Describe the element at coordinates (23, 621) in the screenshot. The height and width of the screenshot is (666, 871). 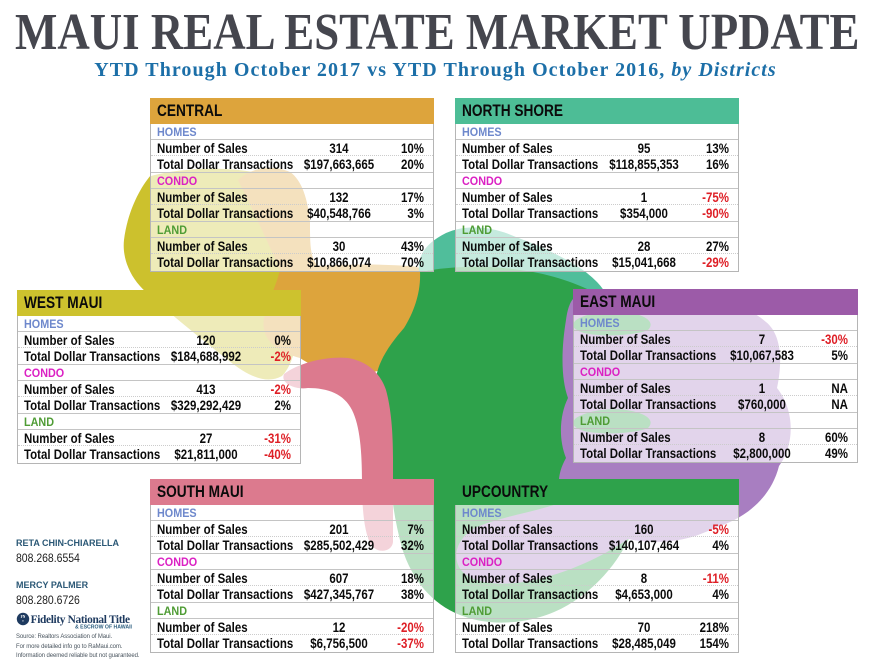
I see `svg-text: T` at that location.